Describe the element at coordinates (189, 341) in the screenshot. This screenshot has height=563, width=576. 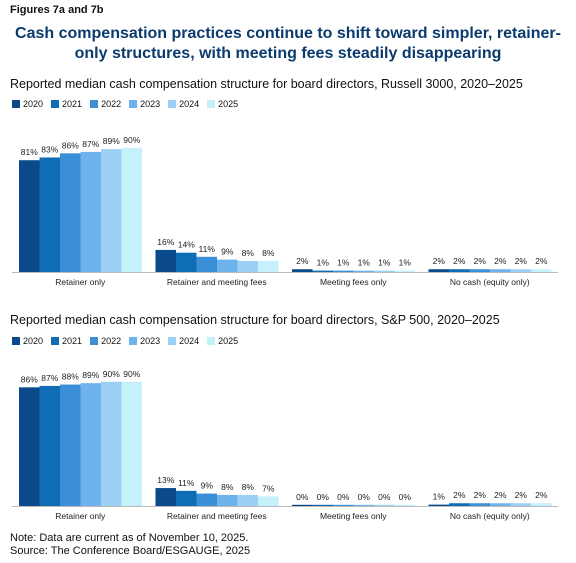
I see `legend-label: 2024` at that location.